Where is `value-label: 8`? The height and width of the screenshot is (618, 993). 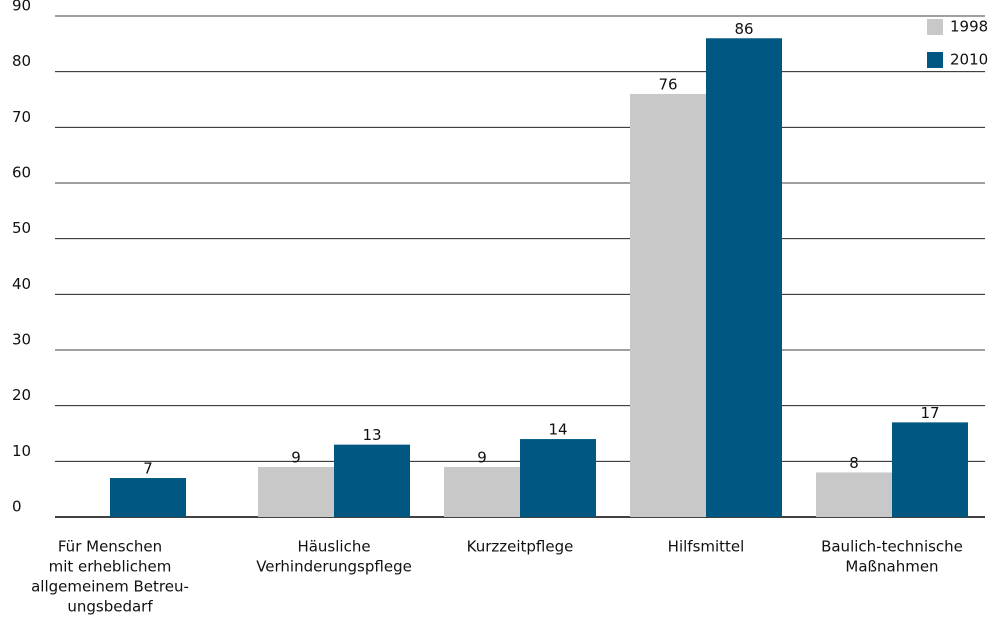 value-label: 8 is located at coordinates (854, 463).